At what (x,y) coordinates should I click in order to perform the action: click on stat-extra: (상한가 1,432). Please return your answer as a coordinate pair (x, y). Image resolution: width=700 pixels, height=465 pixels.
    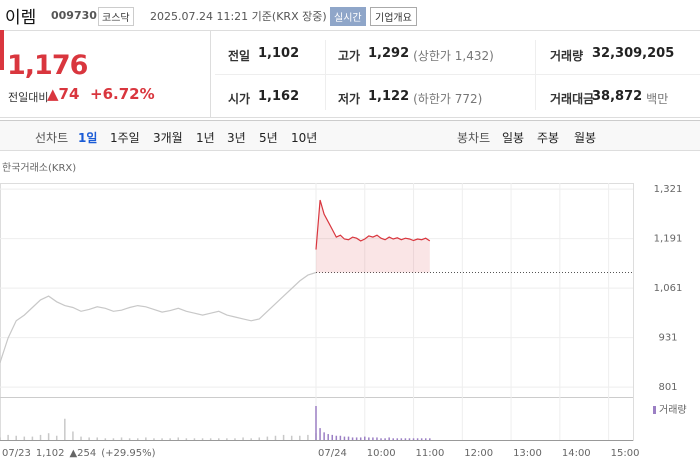
    Looking at the image, I should click on (453, 56).